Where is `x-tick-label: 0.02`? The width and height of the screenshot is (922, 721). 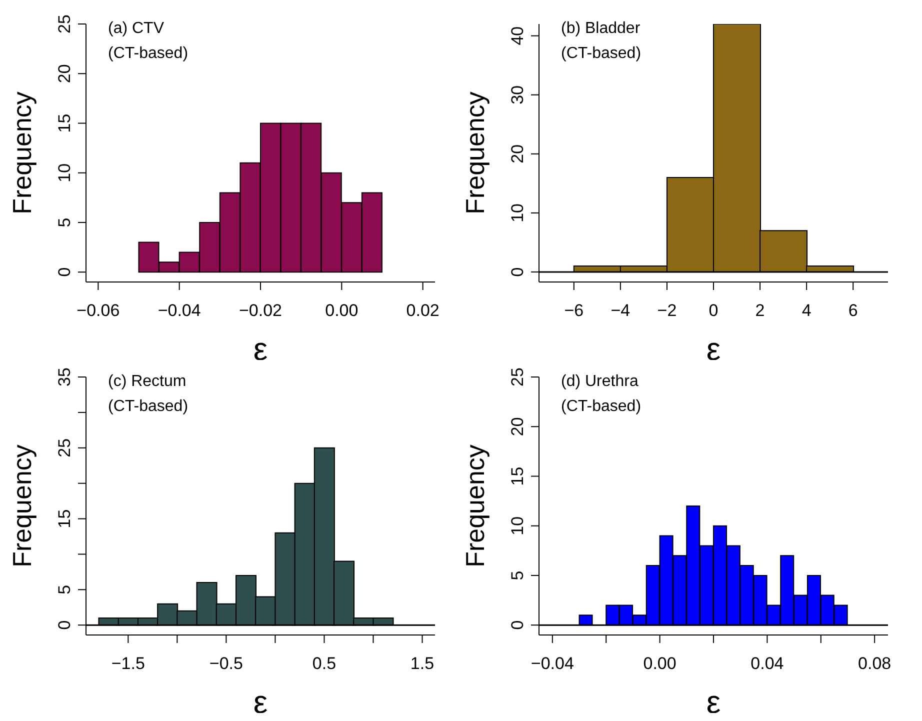 x-tick-label: 0.02 is located at coordinates (423, 310).